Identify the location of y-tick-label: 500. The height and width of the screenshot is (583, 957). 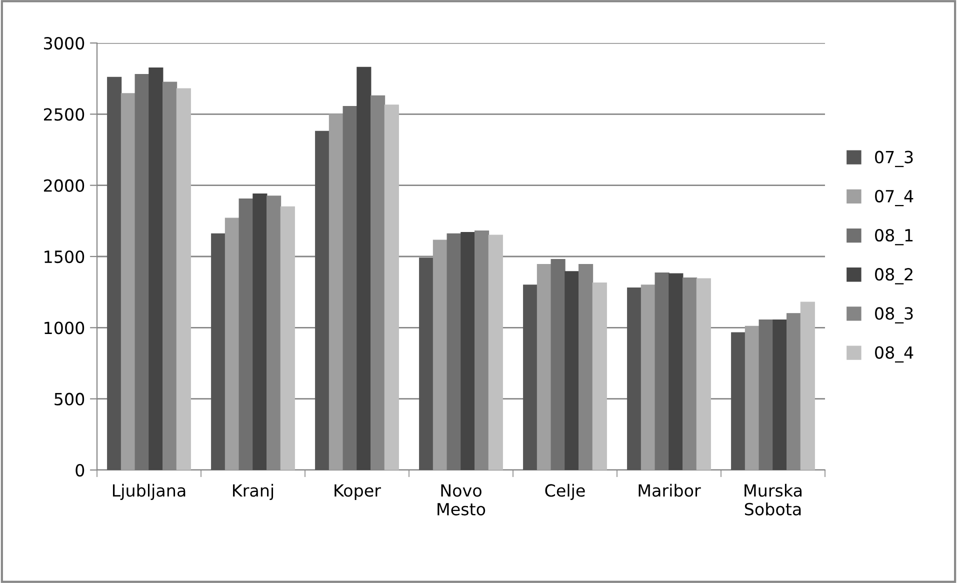
(69, 399).